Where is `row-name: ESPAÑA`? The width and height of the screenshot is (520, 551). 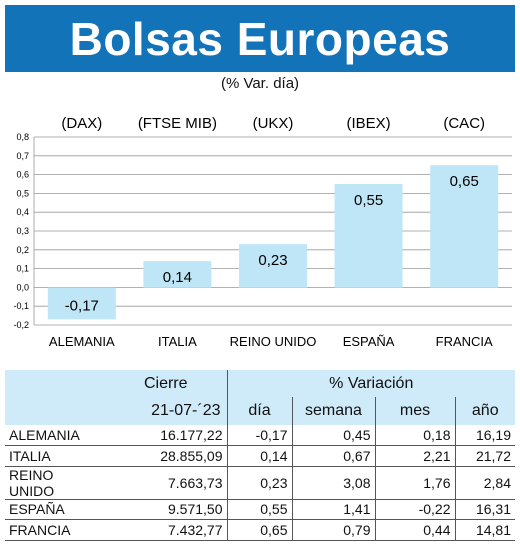 row-name: ESPAÑA is located at coordinates (55, 509).